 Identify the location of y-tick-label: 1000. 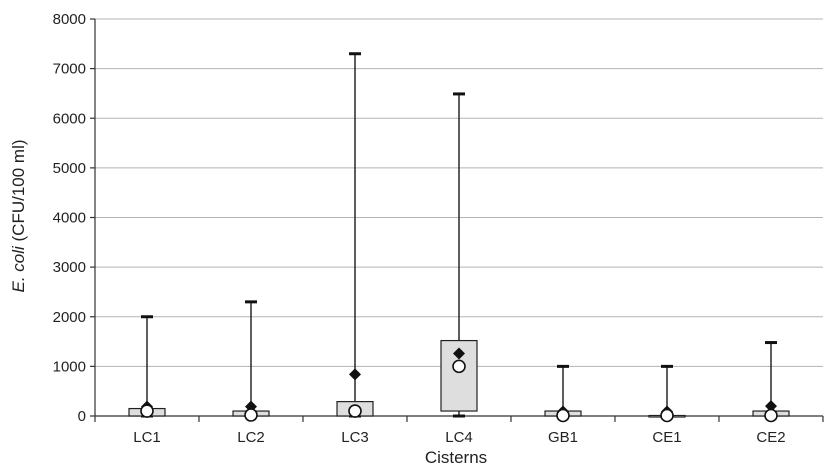
(69, 366).